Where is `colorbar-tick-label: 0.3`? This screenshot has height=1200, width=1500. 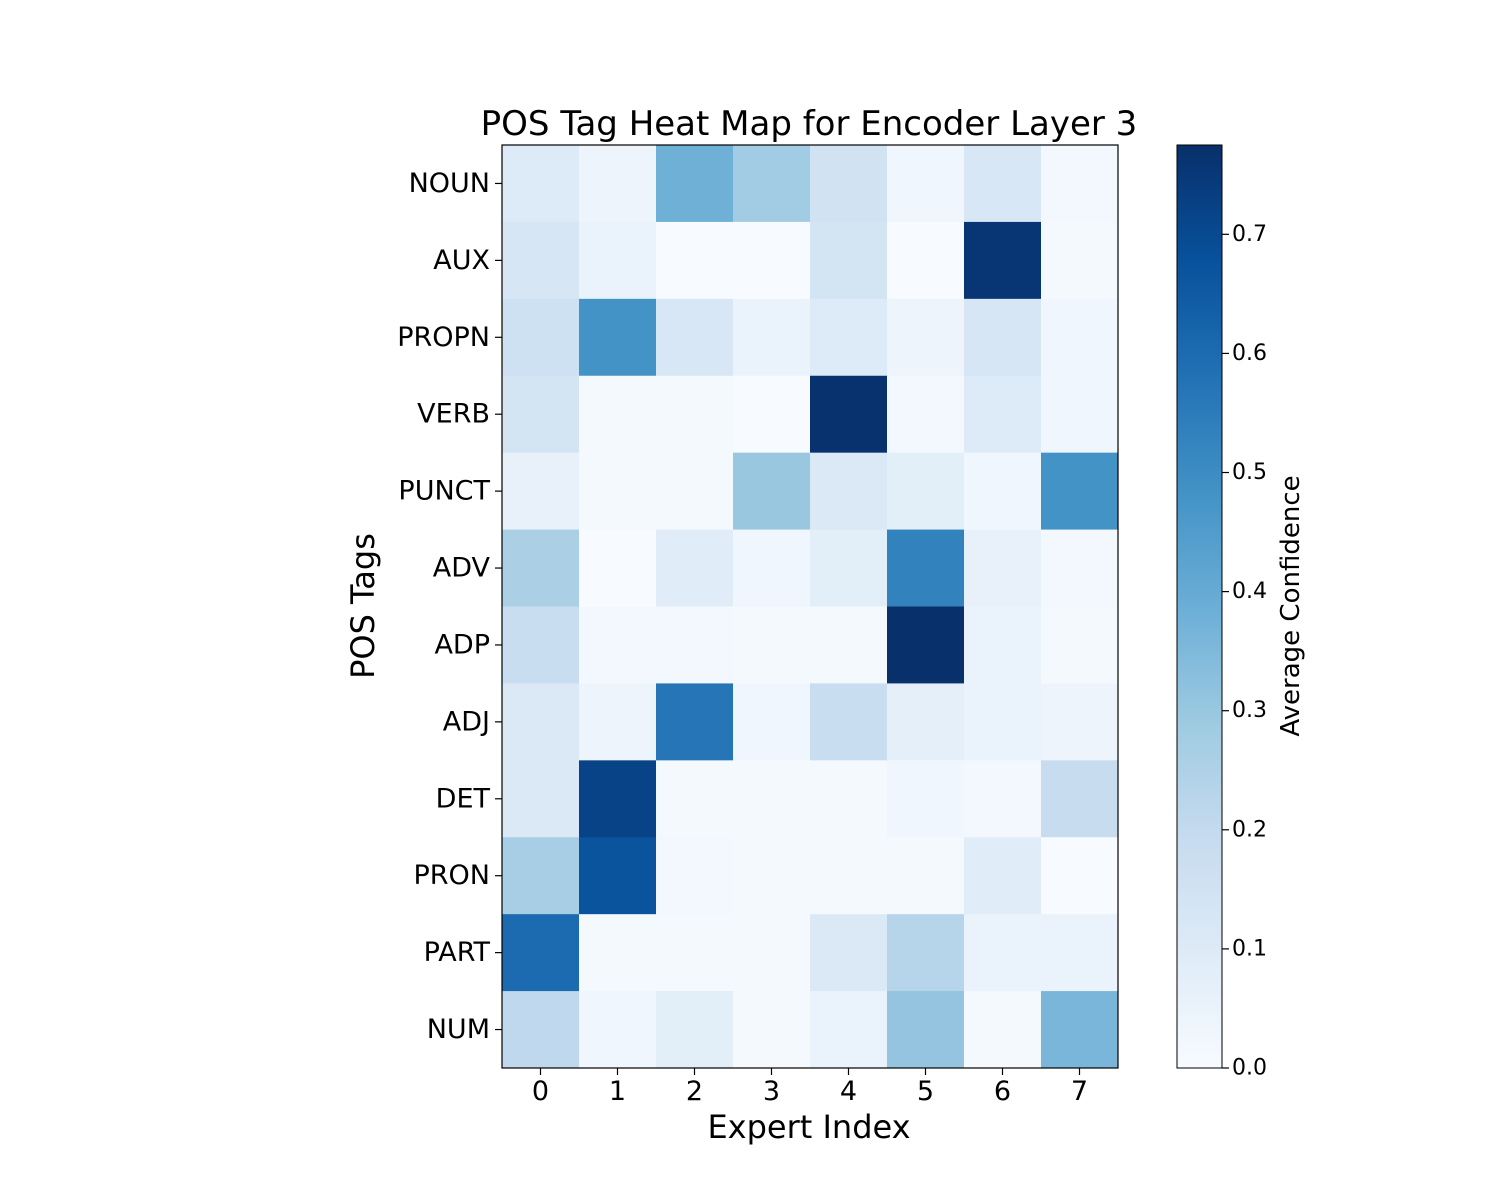 colorbar-tick-label: 0.3 is located at coordinates (1249, 710).